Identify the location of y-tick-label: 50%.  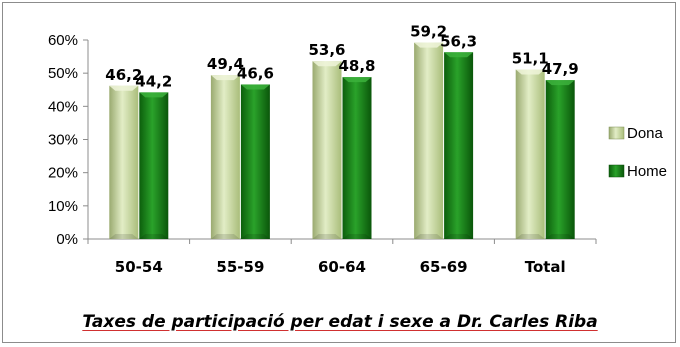
(63, 73).